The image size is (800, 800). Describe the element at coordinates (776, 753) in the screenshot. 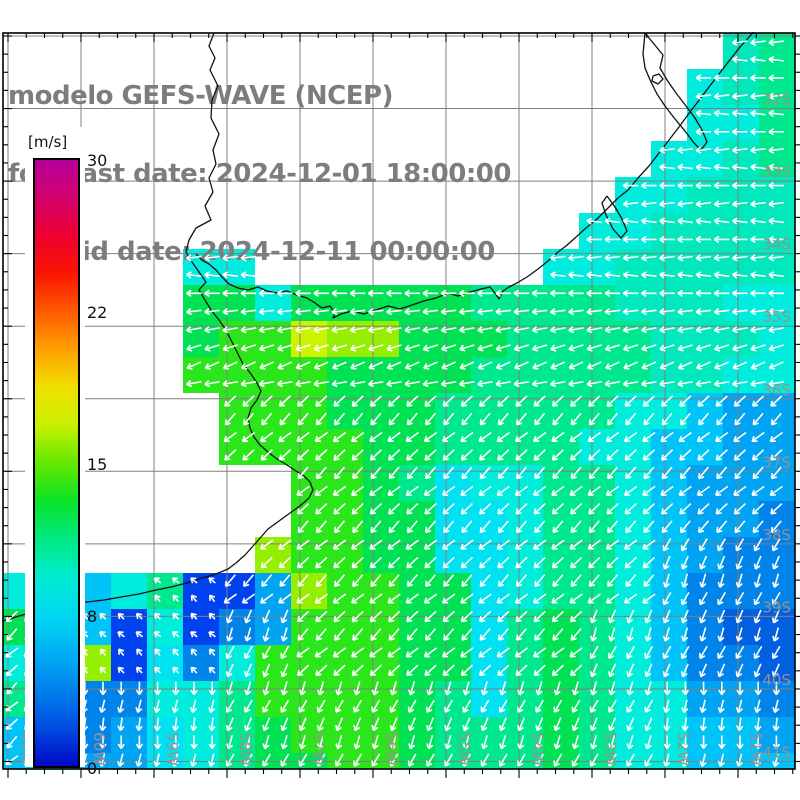

I see `lat-label: 41S` at that location.